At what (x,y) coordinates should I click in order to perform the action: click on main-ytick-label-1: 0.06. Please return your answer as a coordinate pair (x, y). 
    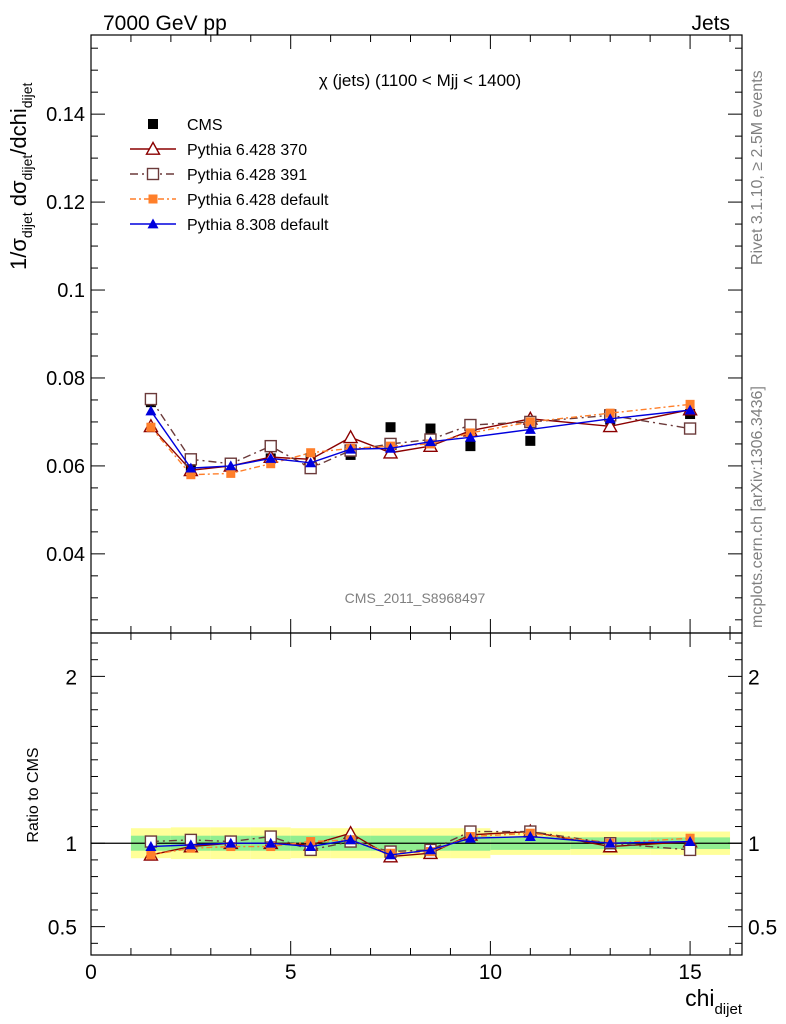
    Looking at the image, I should click on (65, 467).